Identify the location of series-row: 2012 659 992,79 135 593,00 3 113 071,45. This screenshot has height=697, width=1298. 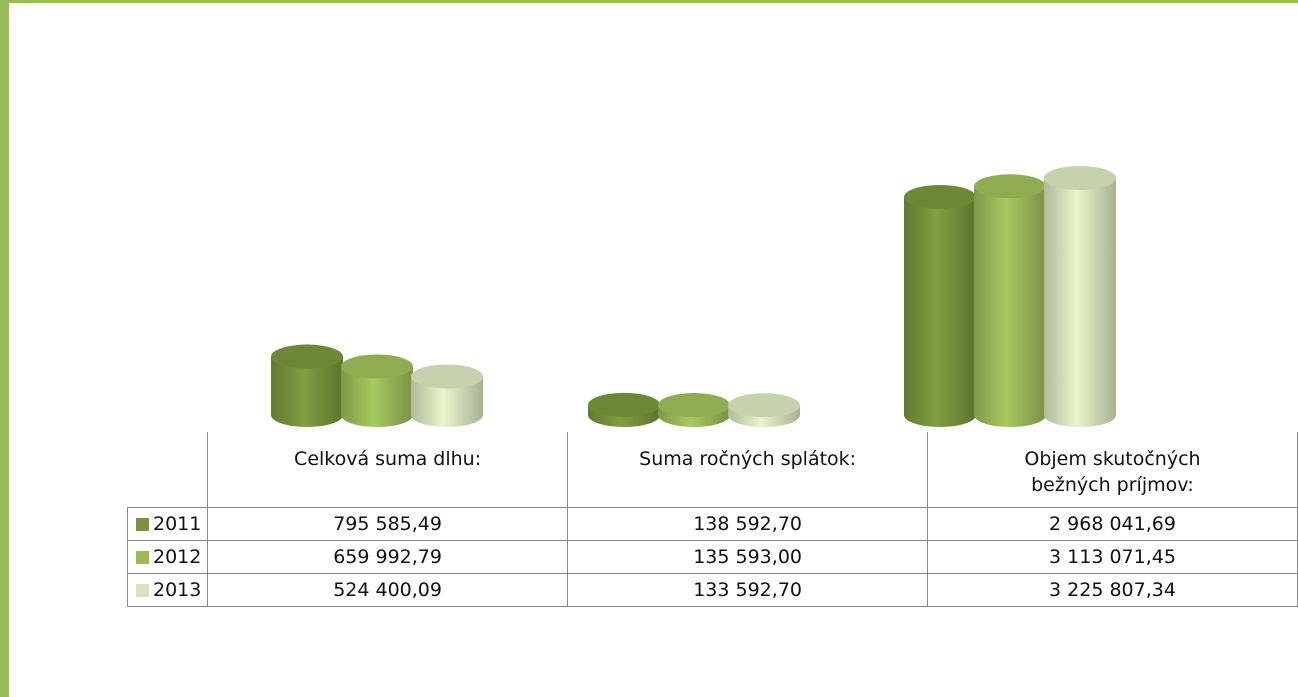
(712, 557).